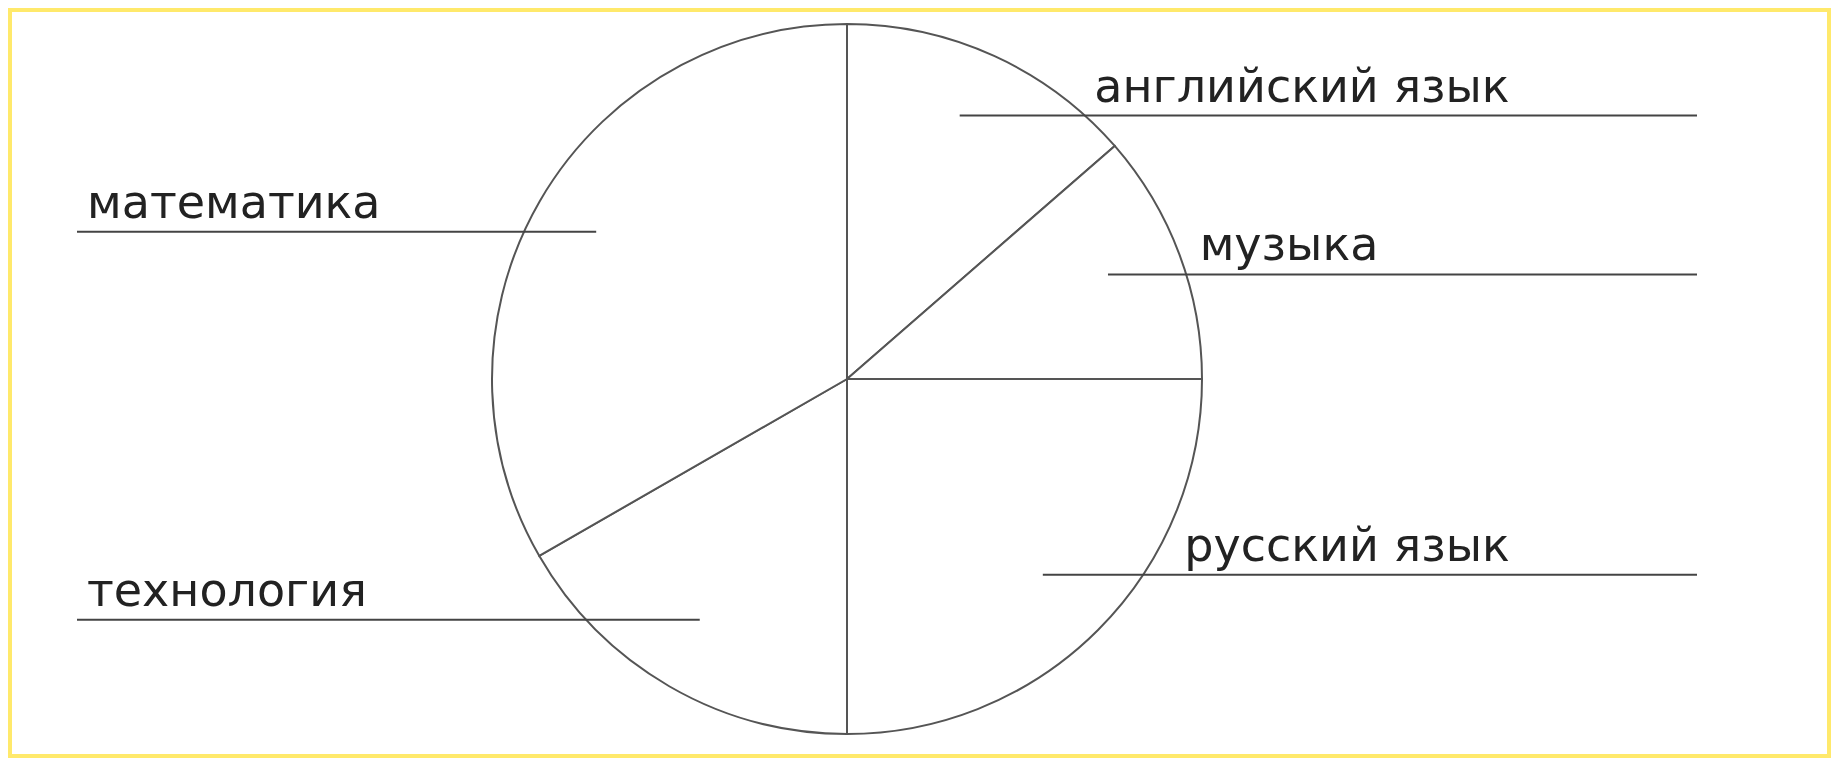 The image size is (1839, 766). What do you see at coordinates (234, 201) in the screenshot?
I see `slice-label: математика` at bounding box center [234, 201].